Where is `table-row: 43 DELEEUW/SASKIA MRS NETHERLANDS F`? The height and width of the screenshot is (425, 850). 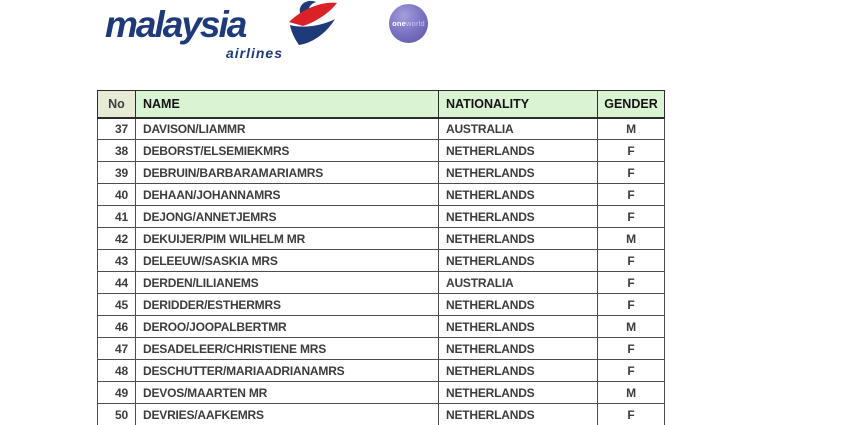
table-row: 43 DELEEUW/SASKIA MRS NETHERLANDS F is located at coordinates (381, 260).